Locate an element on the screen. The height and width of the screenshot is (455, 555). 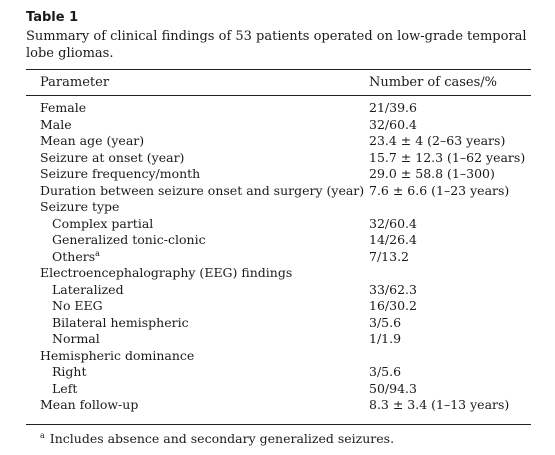
row-parameter-text: Female is located at coordinates (63, 107).